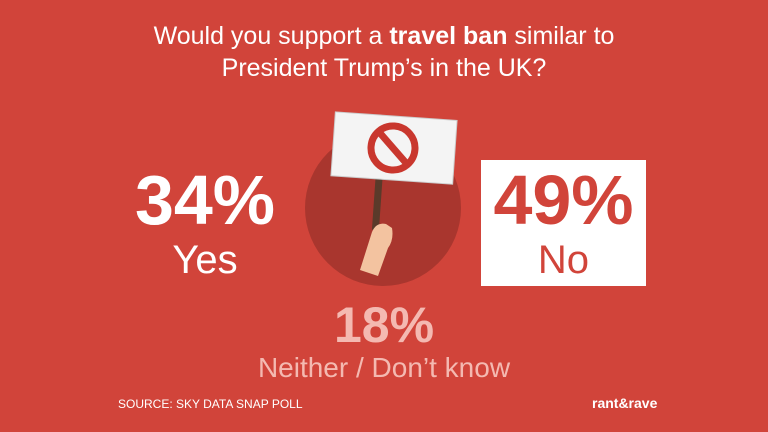 This screenshot has width=768, height=432. Describe the element at coordinates (563, 260) in the screenshot. I see `result-label: No` at that location.